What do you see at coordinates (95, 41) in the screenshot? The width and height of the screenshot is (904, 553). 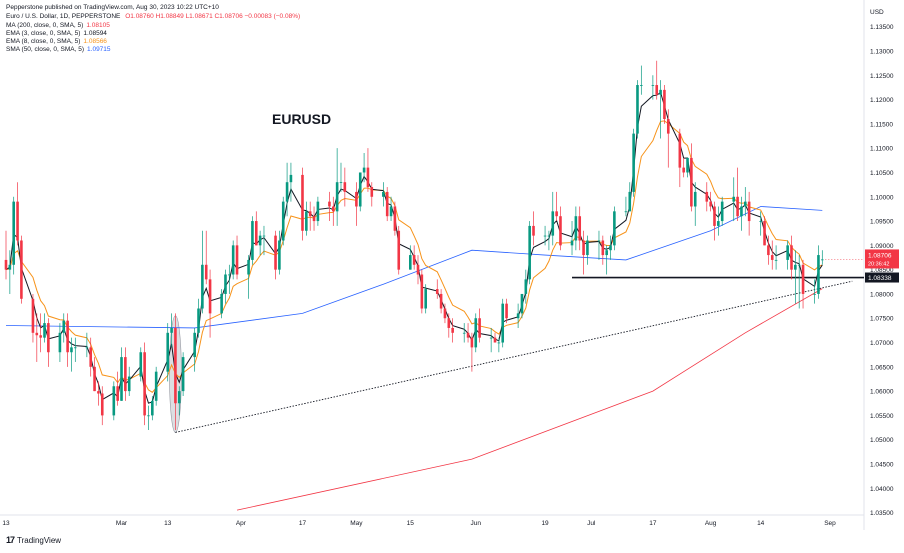 I see `indicator-value: 1.08566` at bounding box center [95, 41].